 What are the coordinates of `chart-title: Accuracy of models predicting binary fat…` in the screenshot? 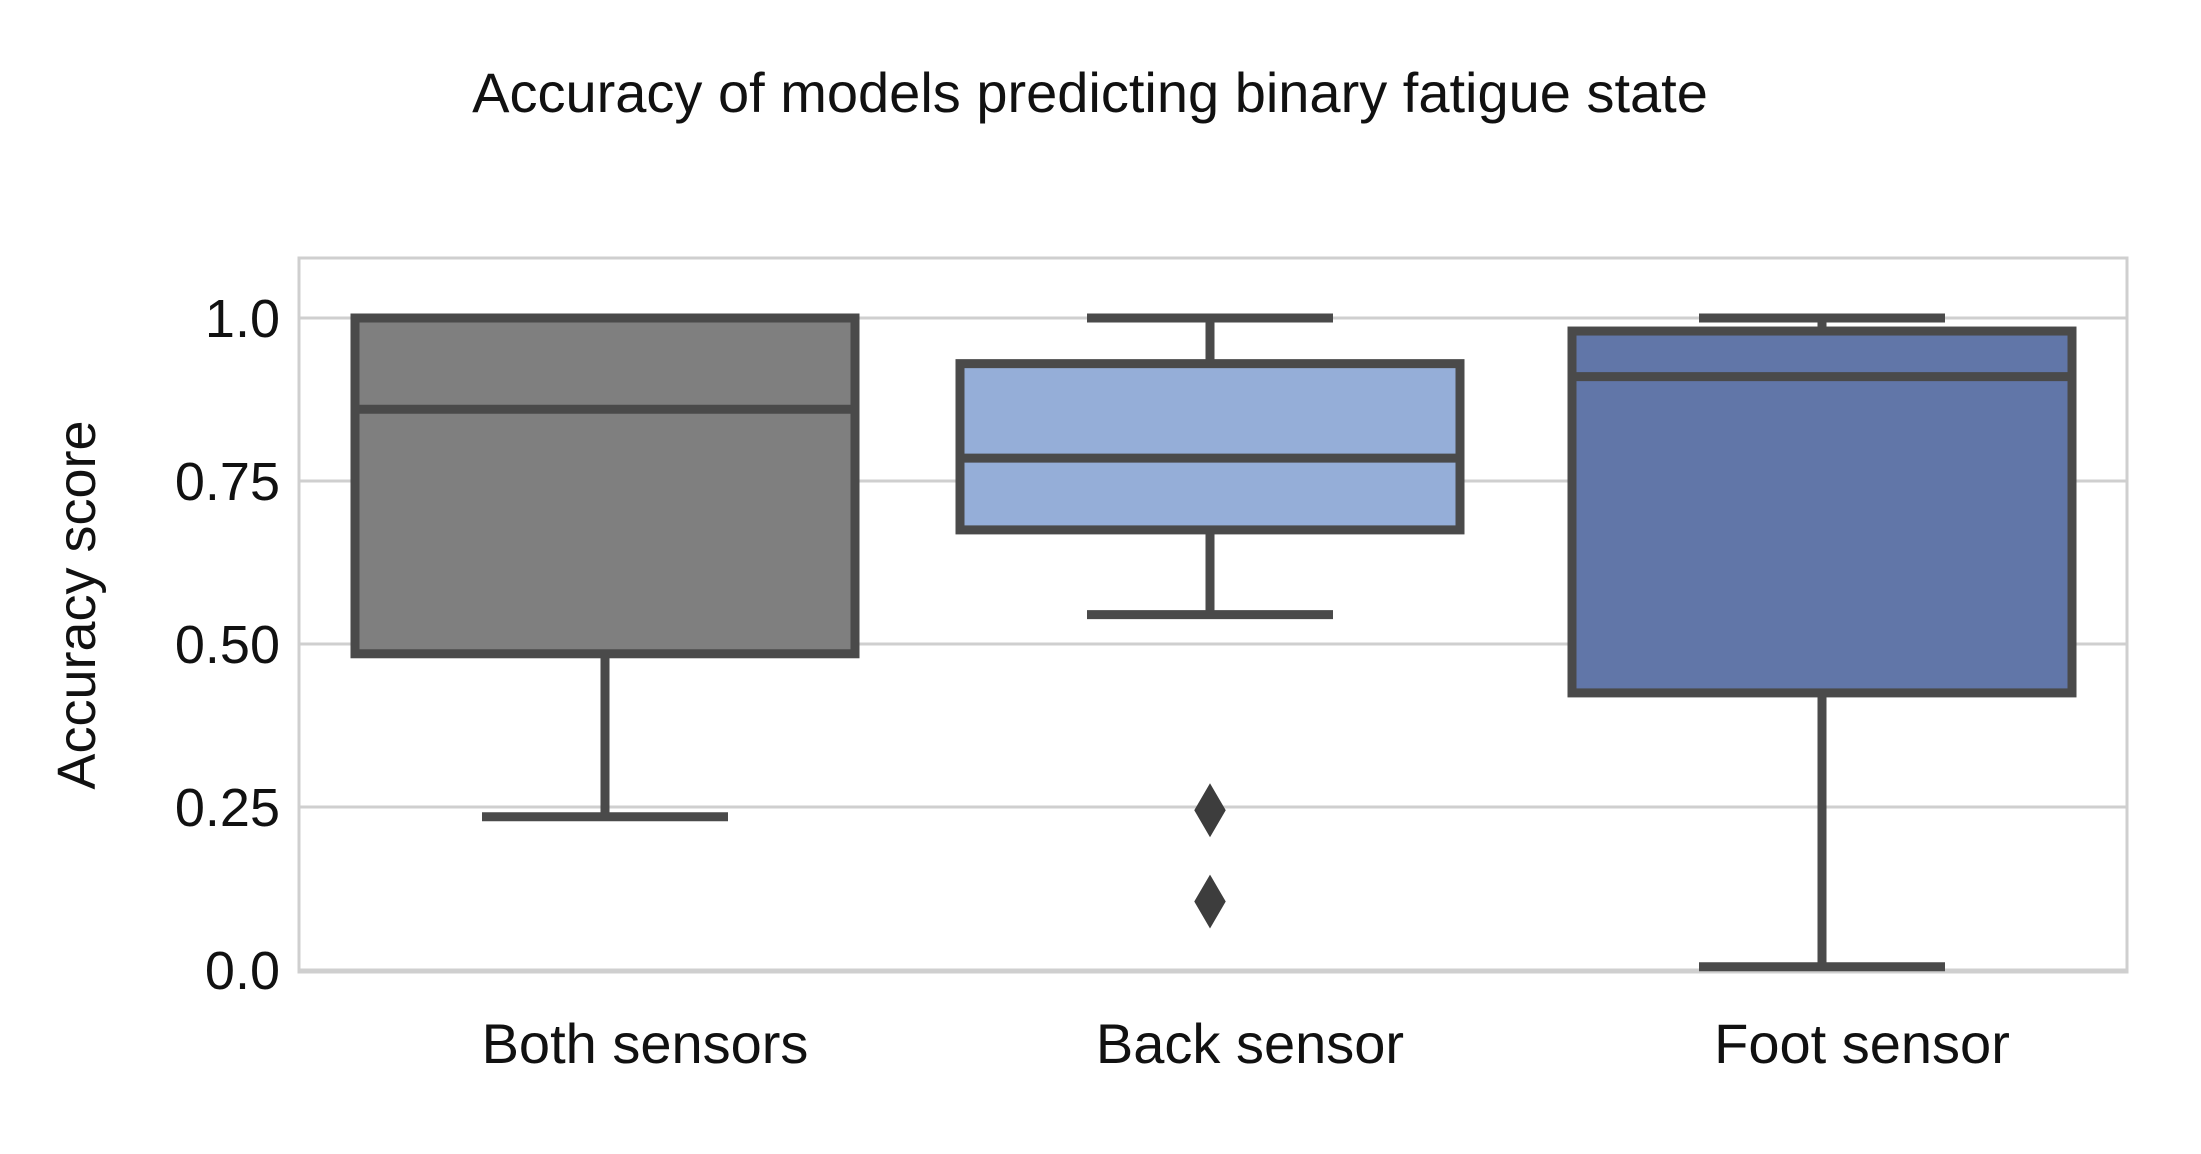 It's located at (1090, 92).